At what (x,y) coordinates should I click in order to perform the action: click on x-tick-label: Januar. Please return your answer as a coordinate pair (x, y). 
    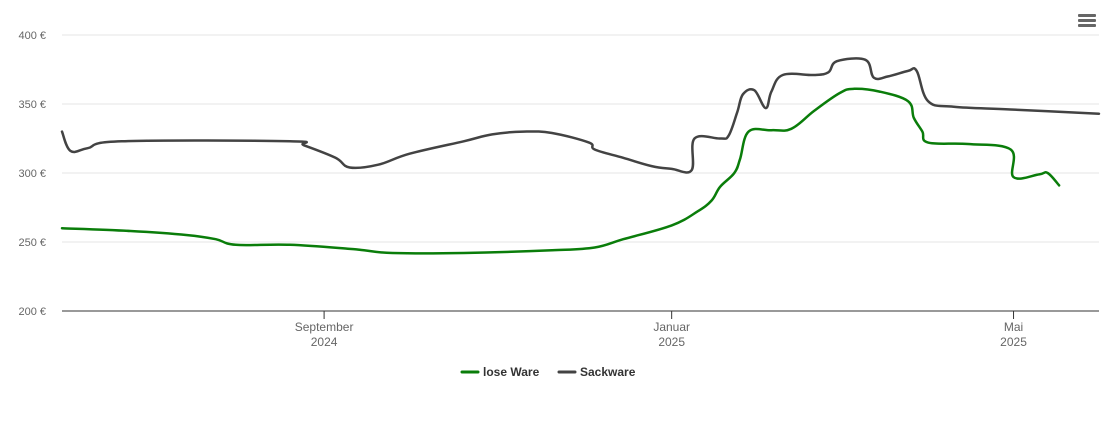
    Looking at the image, I should click on (671, 327).